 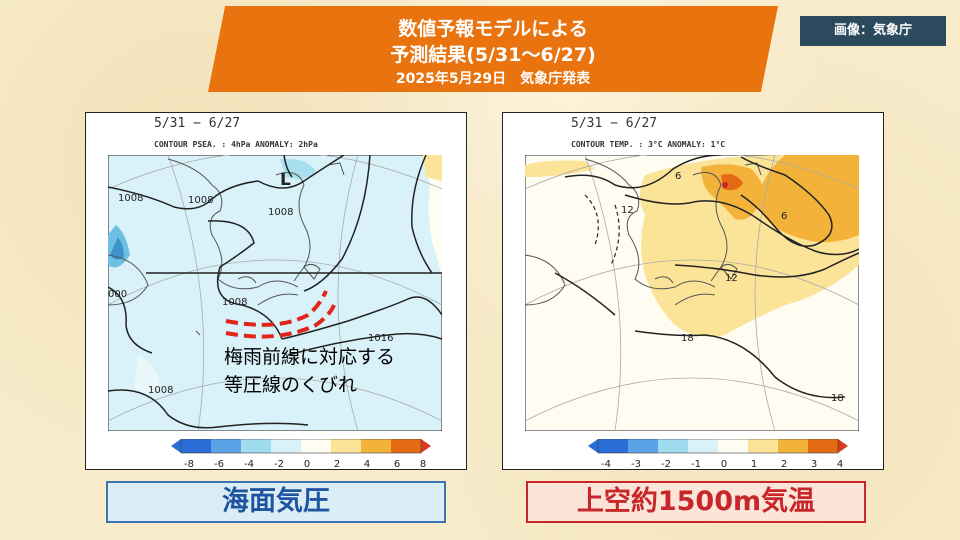 What do you see at coordinates (189, 464) in the screenshot?
I see `colorbar-tick: -8` at bounding box center [189, 464].